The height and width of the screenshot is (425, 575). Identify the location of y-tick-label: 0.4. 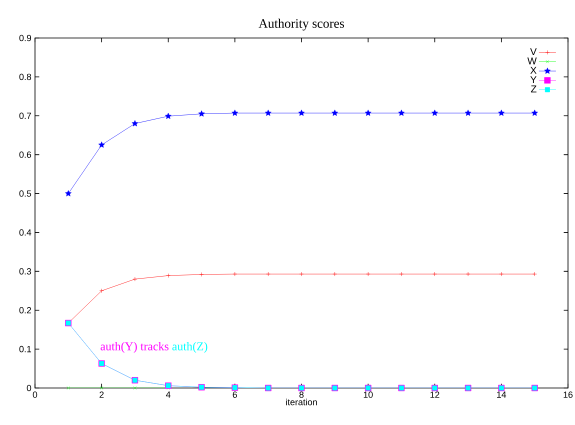
(25, 232).